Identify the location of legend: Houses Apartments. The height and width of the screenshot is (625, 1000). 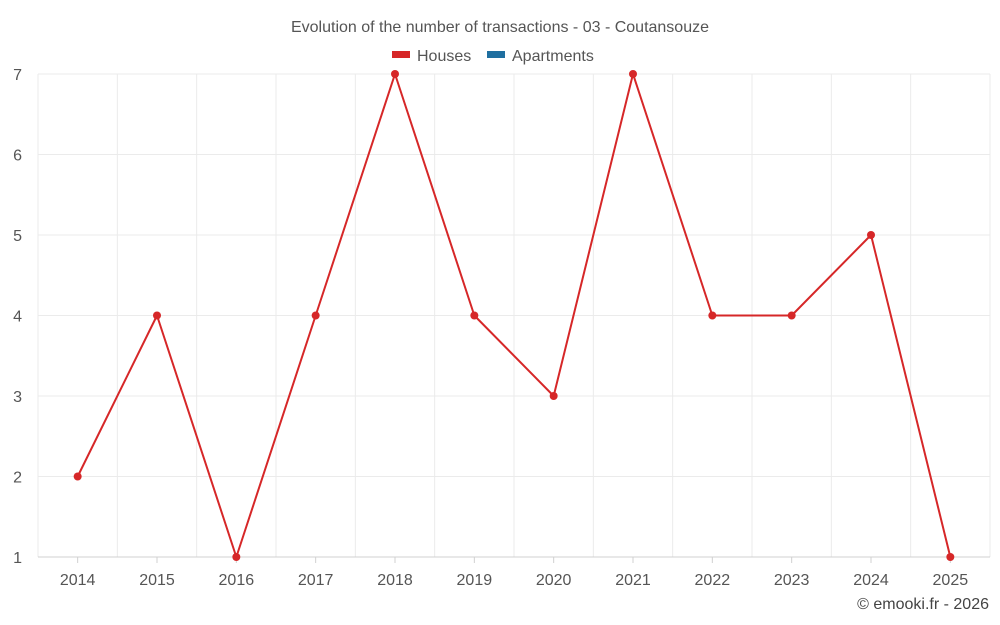
(493, 56).